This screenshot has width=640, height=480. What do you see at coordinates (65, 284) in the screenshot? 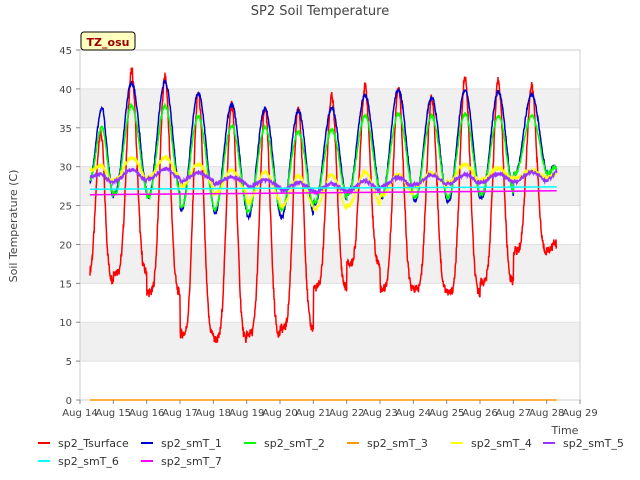
I see `y-tick-label: 15` at bounding box center [65, 284].